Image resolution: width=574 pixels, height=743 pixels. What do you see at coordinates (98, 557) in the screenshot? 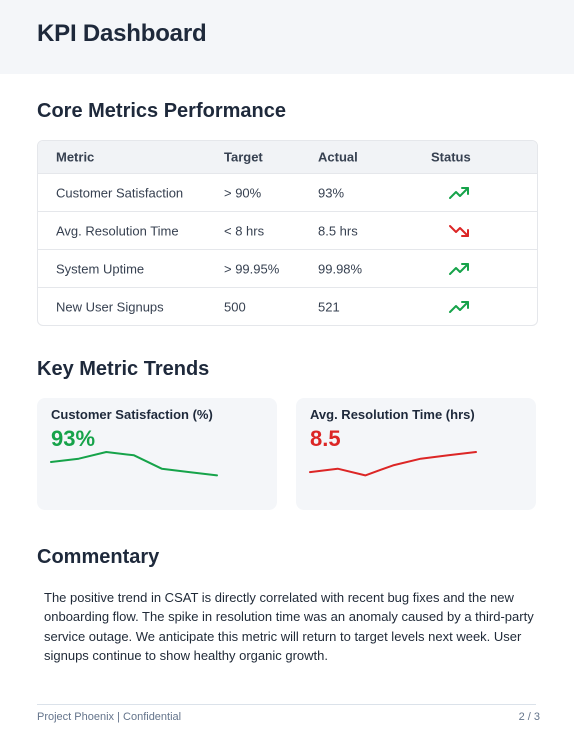
I see `commentary-heading: Commentary` at bounding box center [98, 557].